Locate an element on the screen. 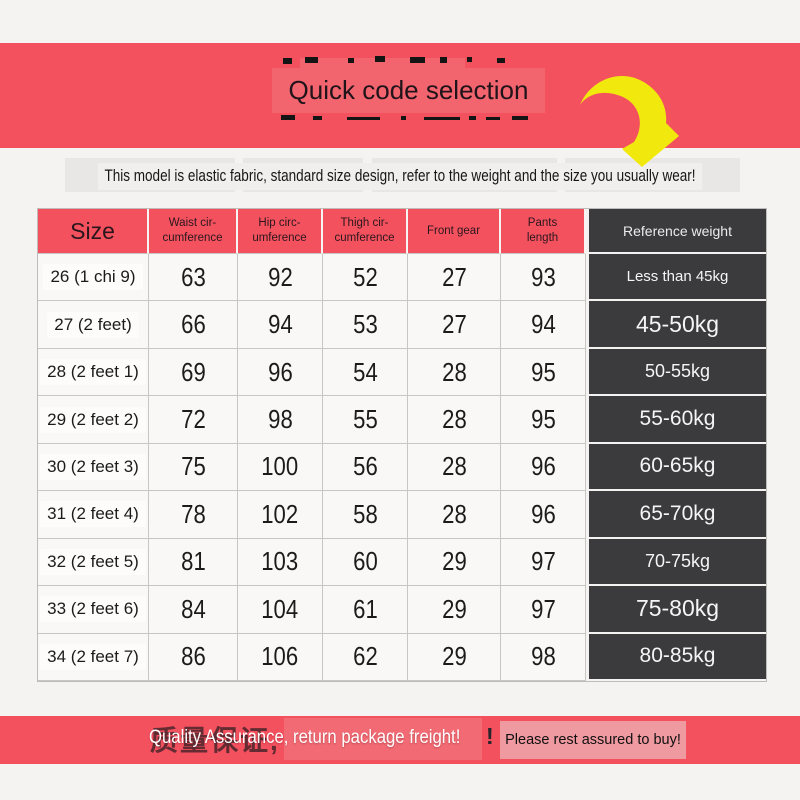 The width and height of the screenshot is (800, 800). hip-value: 102 is located at coordinates (280, 513).